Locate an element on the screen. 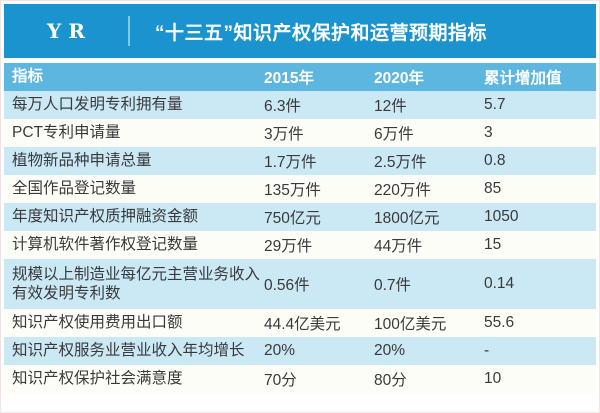 The width and height of the screenshot is (600, 413). value-2015-cell: 70分 is located at coordinates (280, 380).